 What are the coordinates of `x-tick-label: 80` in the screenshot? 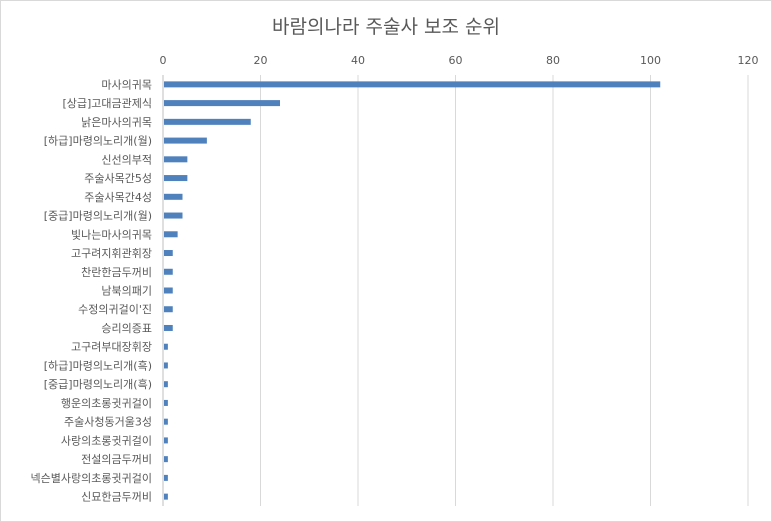 It's located at (553, 60).